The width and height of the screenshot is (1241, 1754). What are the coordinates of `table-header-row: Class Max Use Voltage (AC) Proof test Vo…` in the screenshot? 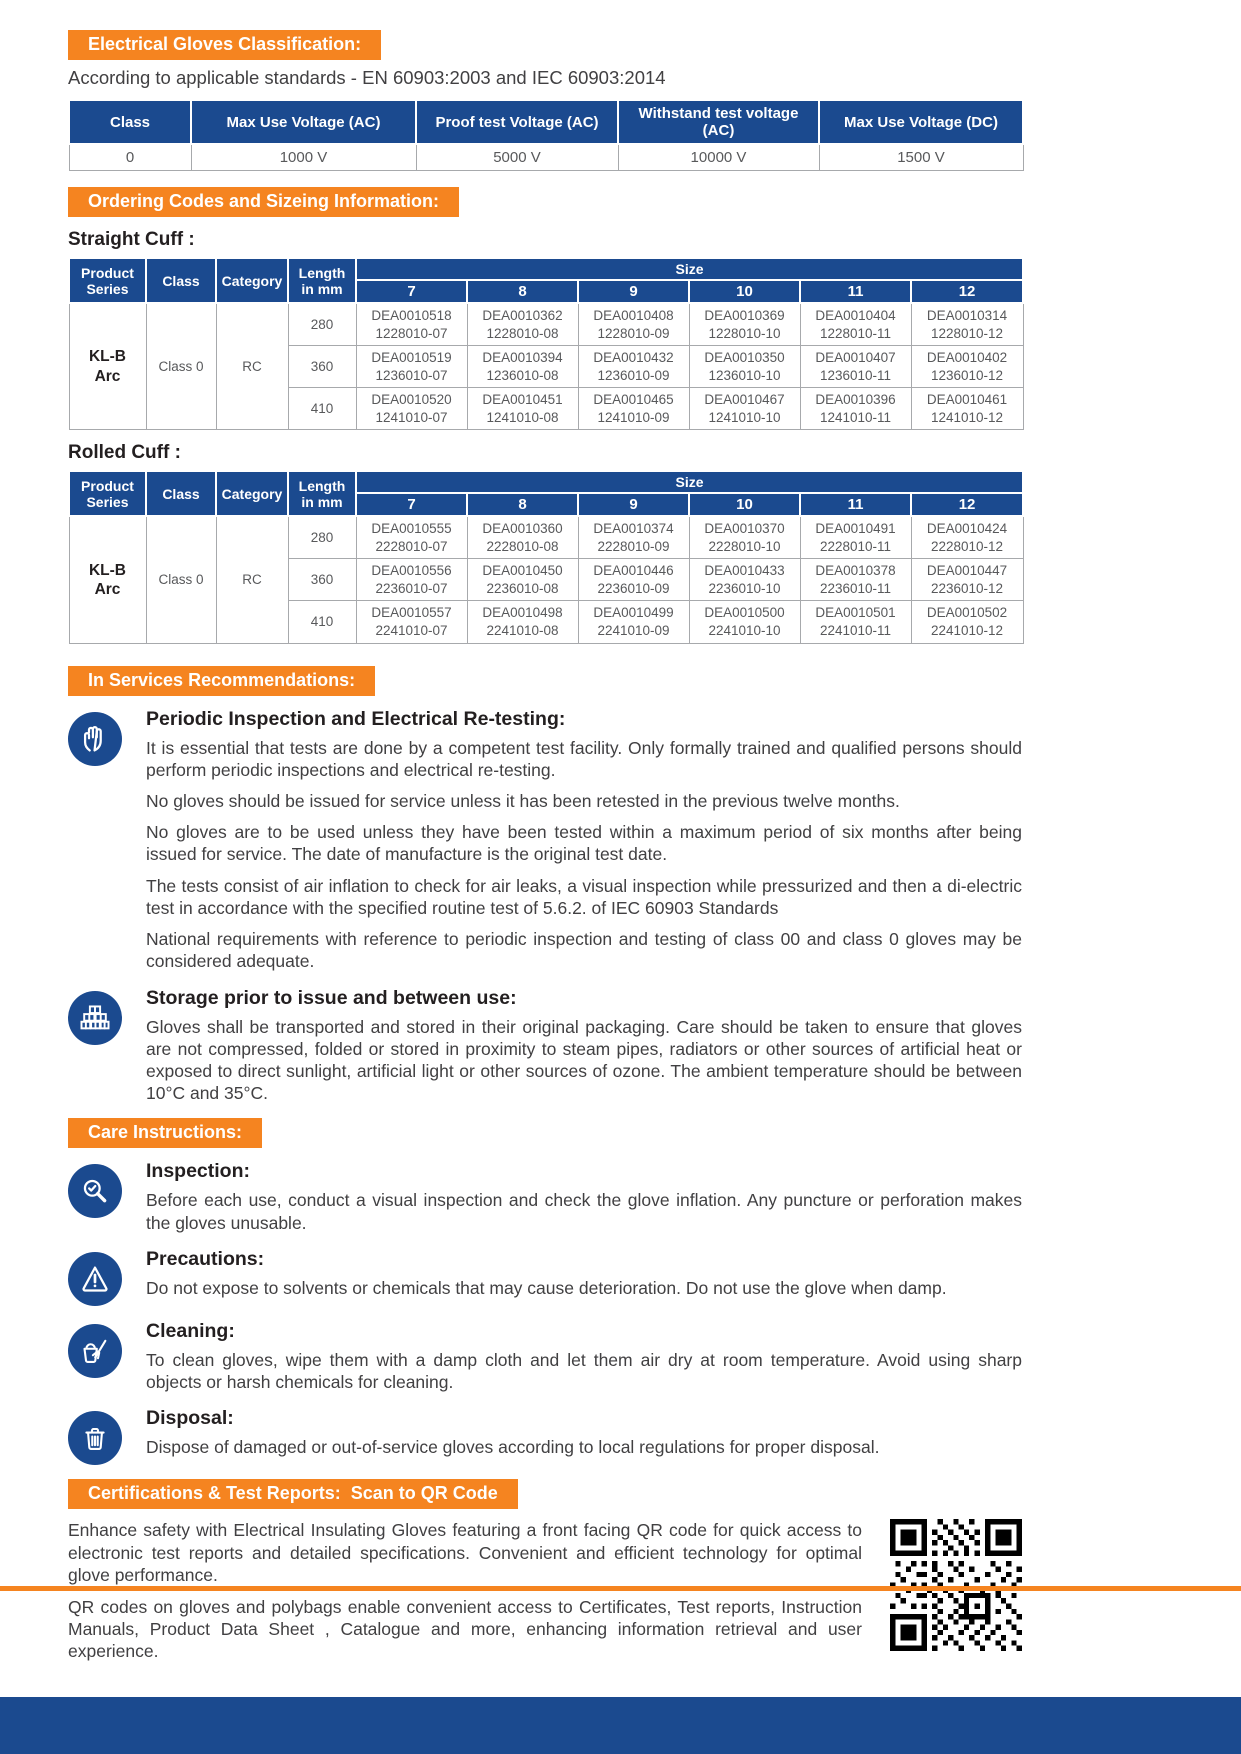 It's located at (546, 122).